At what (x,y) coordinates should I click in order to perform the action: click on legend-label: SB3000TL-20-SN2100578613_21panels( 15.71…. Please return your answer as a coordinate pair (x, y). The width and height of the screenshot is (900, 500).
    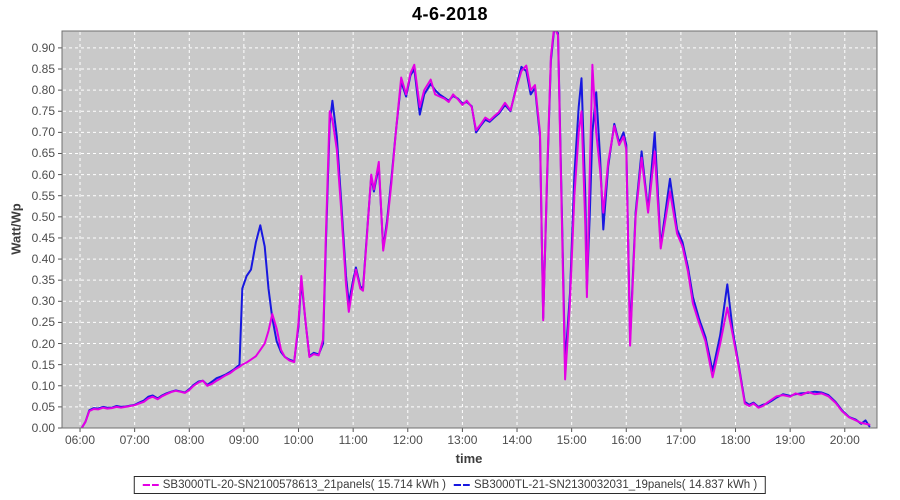
    Looking at the image, I should click on (304, 485).